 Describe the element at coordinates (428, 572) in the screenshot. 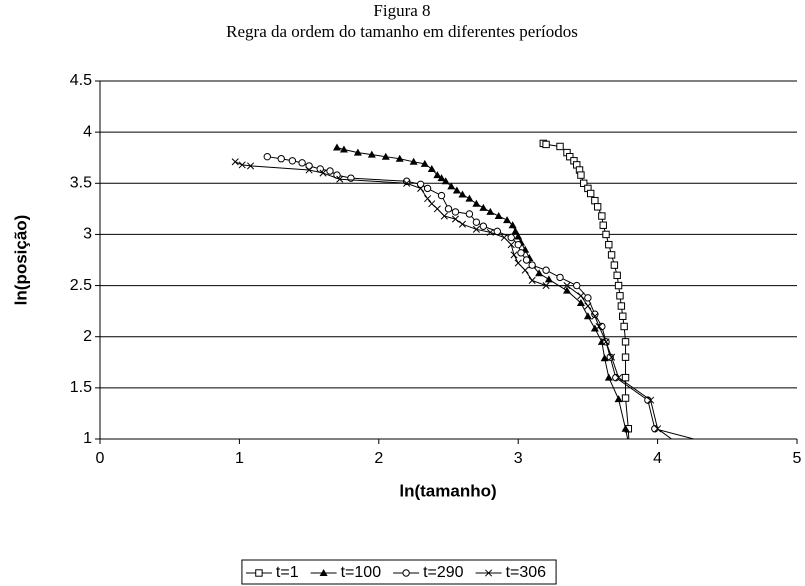

I see `legend-item: t=290` at that location.